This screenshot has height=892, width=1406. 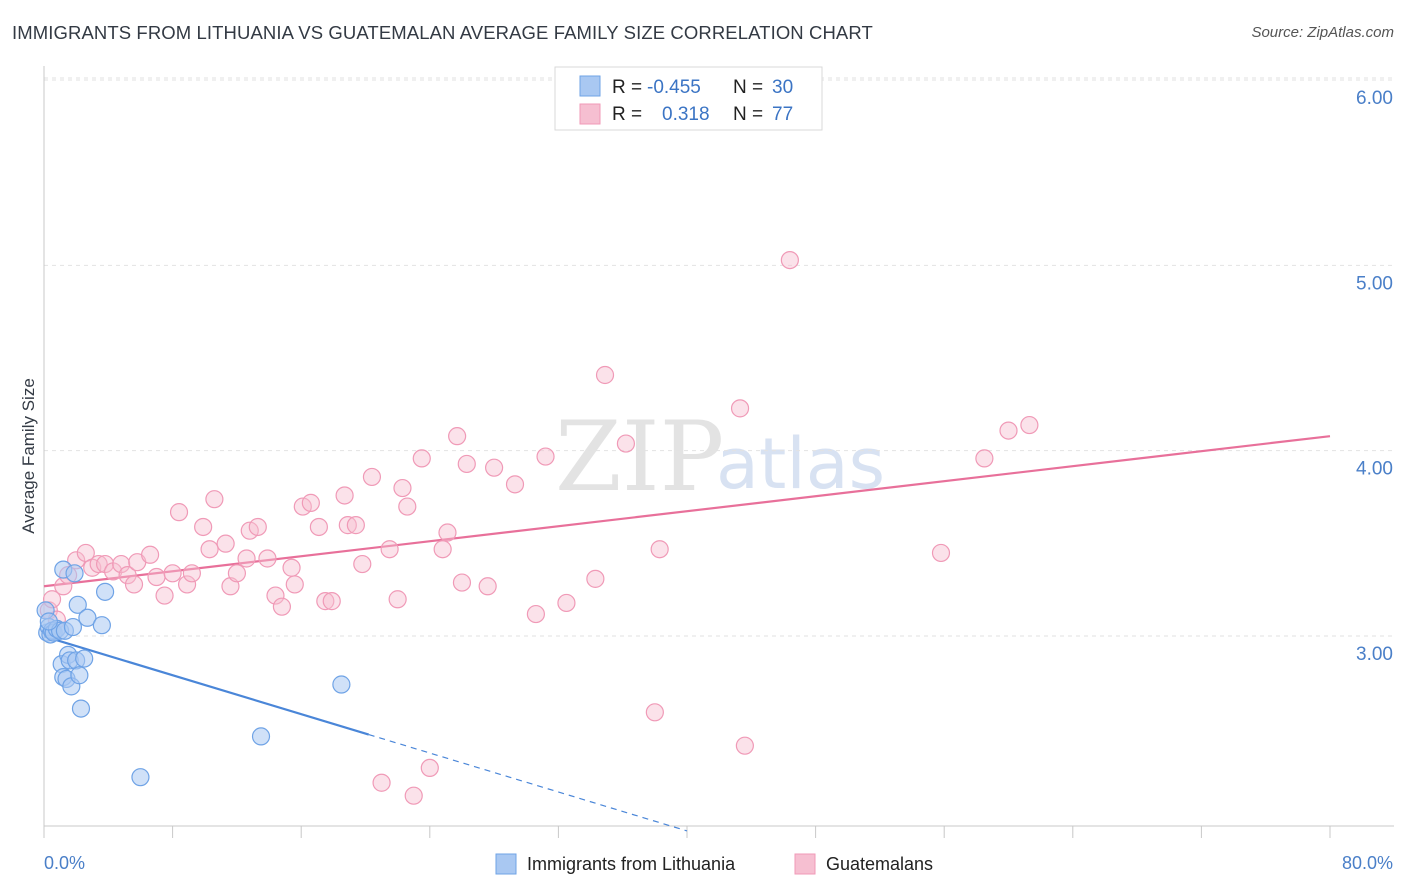 What do you see at coordinates (1374, 283) in the screenshot?
I see `y-tick-label: 5.00` at bounding box center [1374, 283].